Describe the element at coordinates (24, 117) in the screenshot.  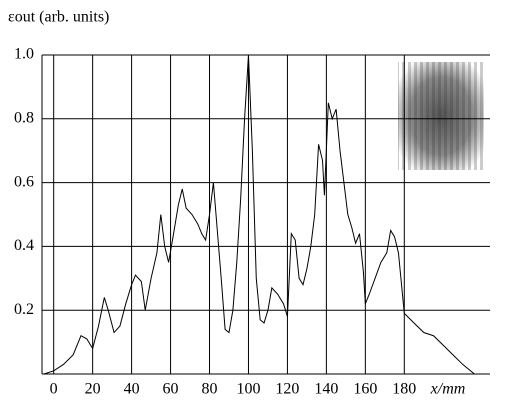
I see `y-tick-label: 0.8` at that location.